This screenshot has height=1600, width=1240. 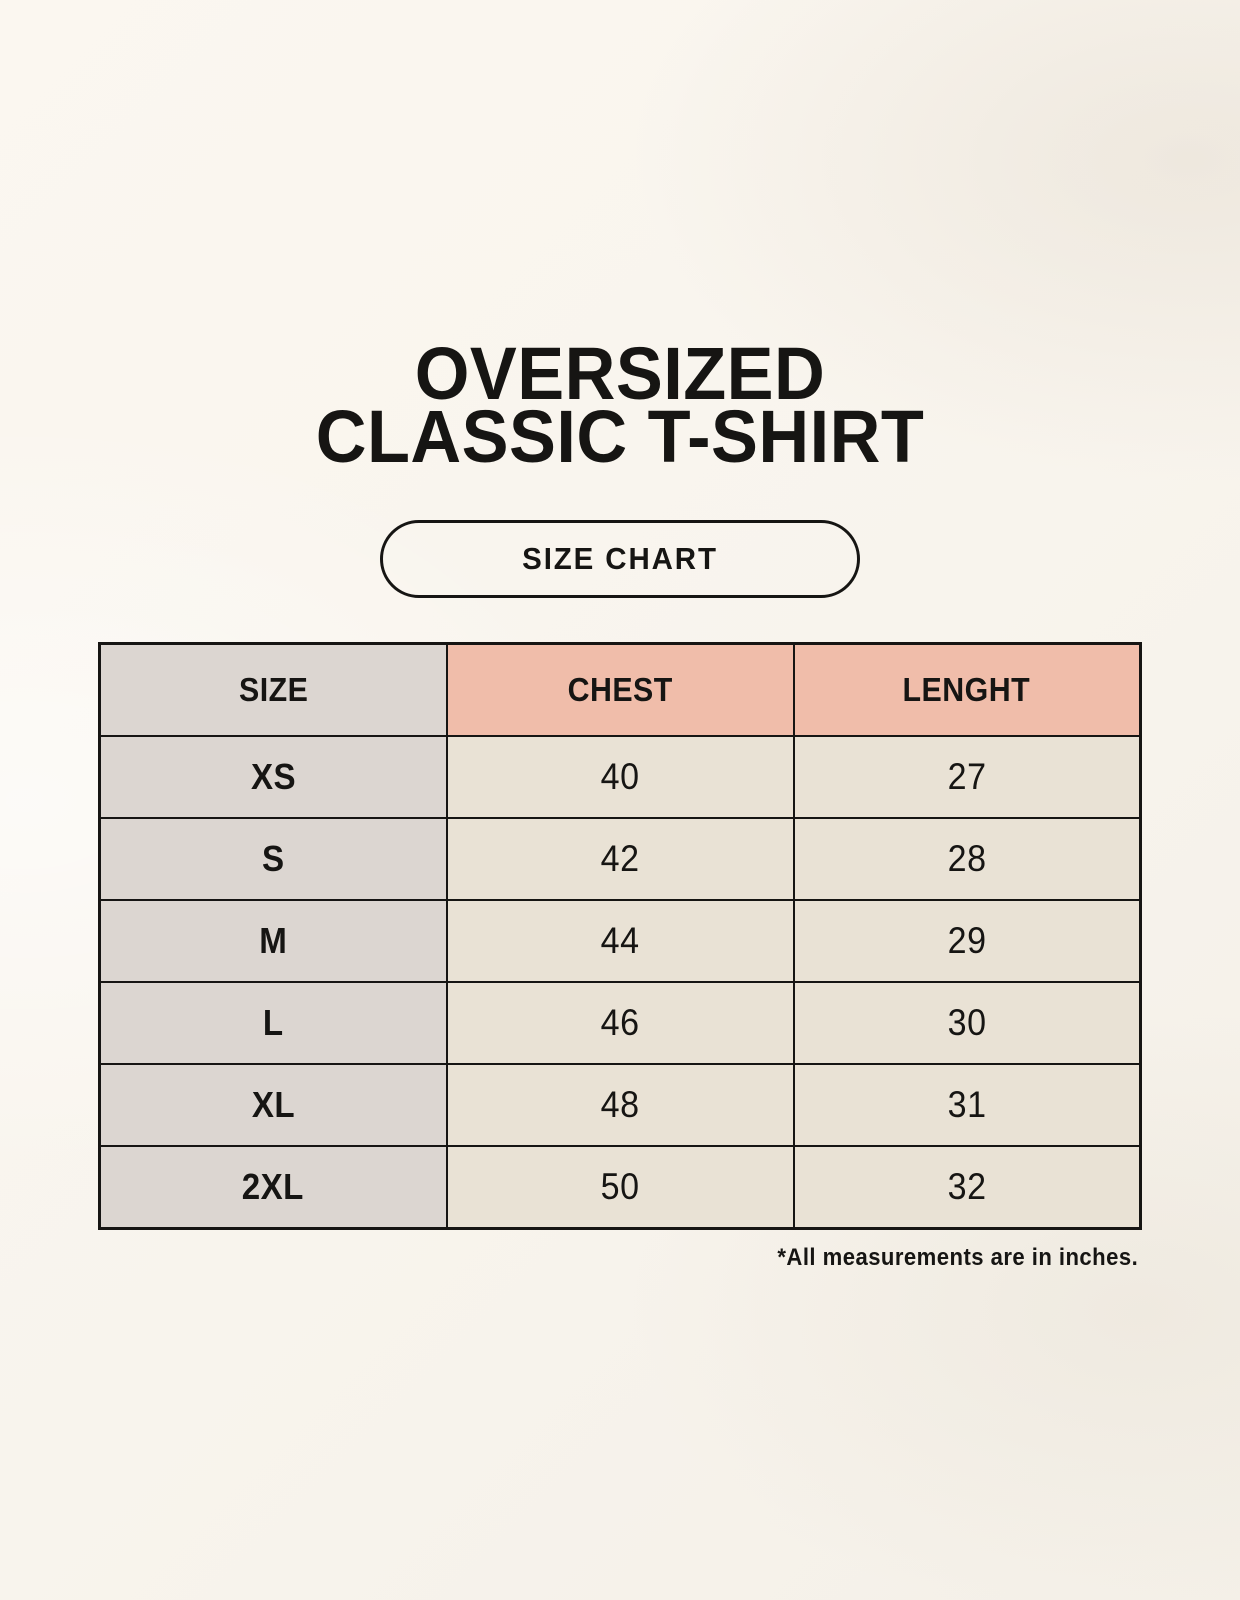 I want to click on chest-cell: 48, so click(x=620, y=1105).